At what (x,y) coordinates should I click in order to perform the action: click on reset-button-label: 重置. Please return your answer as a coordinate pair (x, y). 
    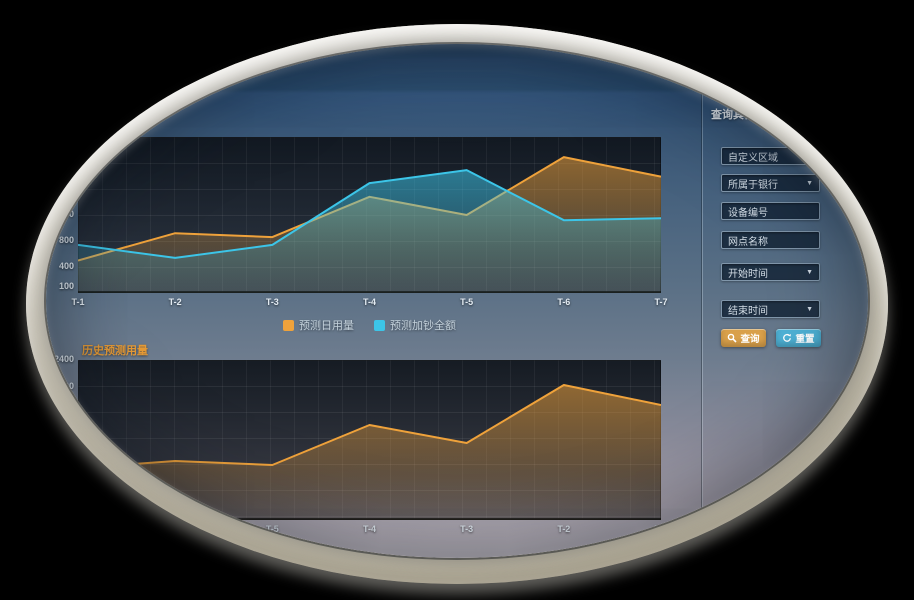
    Looking at the image, I should click on (805, 339).